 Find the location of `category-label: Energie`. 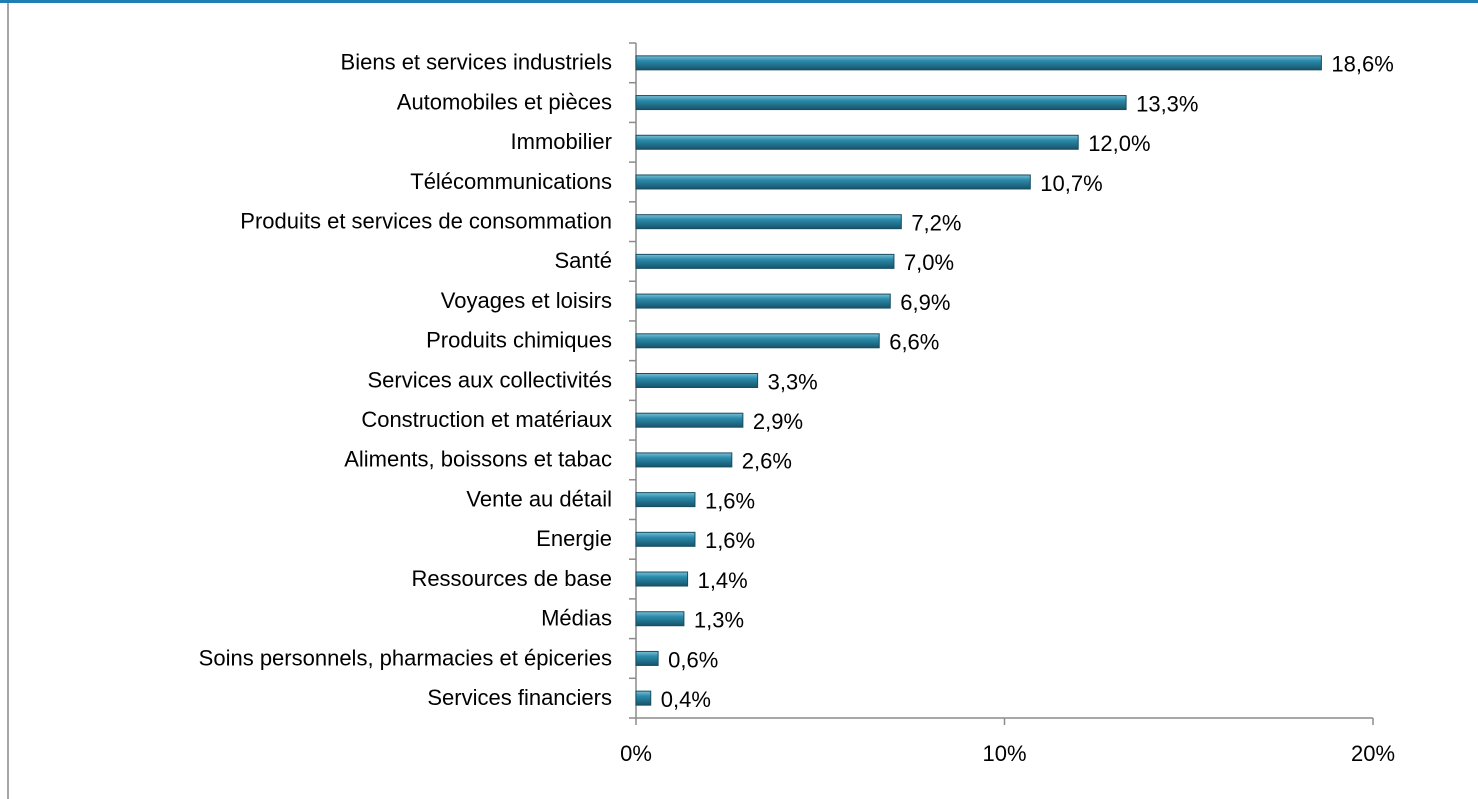

category-label: Energie is located at coordinates (574, 538).